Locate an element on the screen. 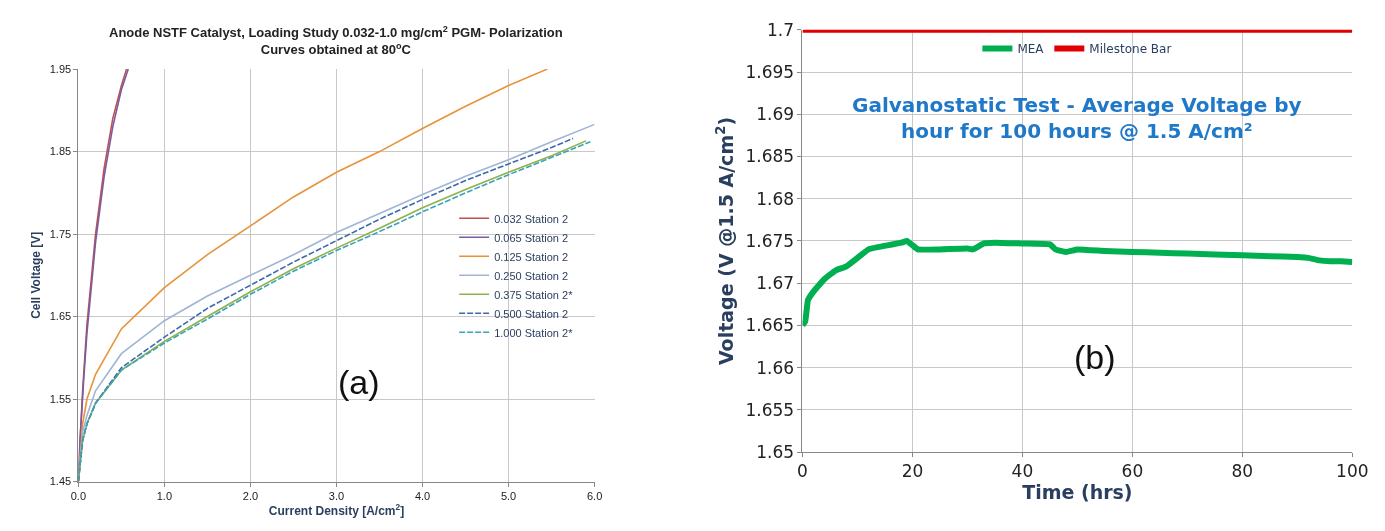 The image size is (1385, 531). x-tick-label: 5.0 is located at coordinates (508, 495).